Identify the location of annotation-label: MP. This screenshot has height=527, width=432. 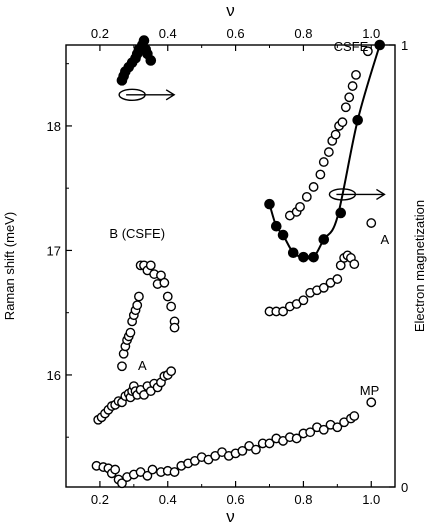
(370, 390).